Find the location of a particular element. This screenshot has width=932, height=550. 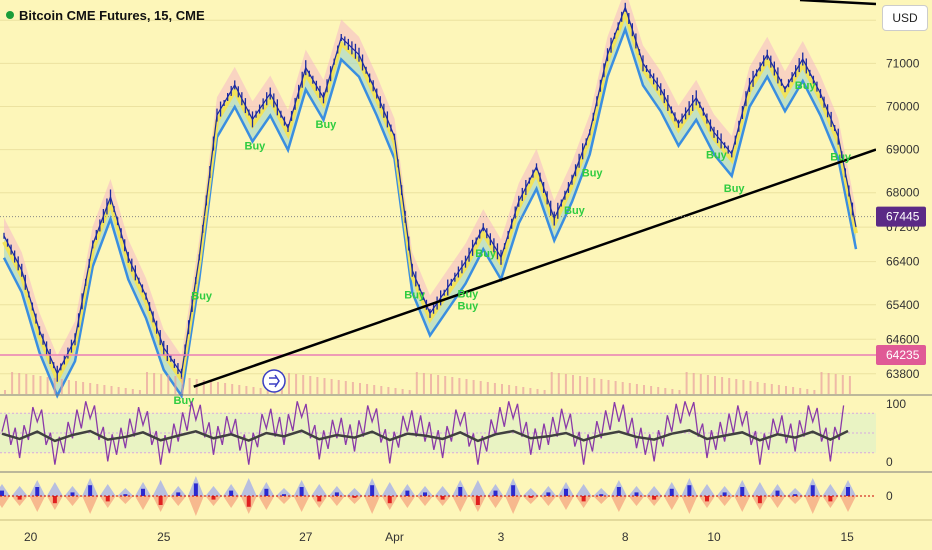

support-price-tag-text: 64235 is located at coordinates (903, 355).